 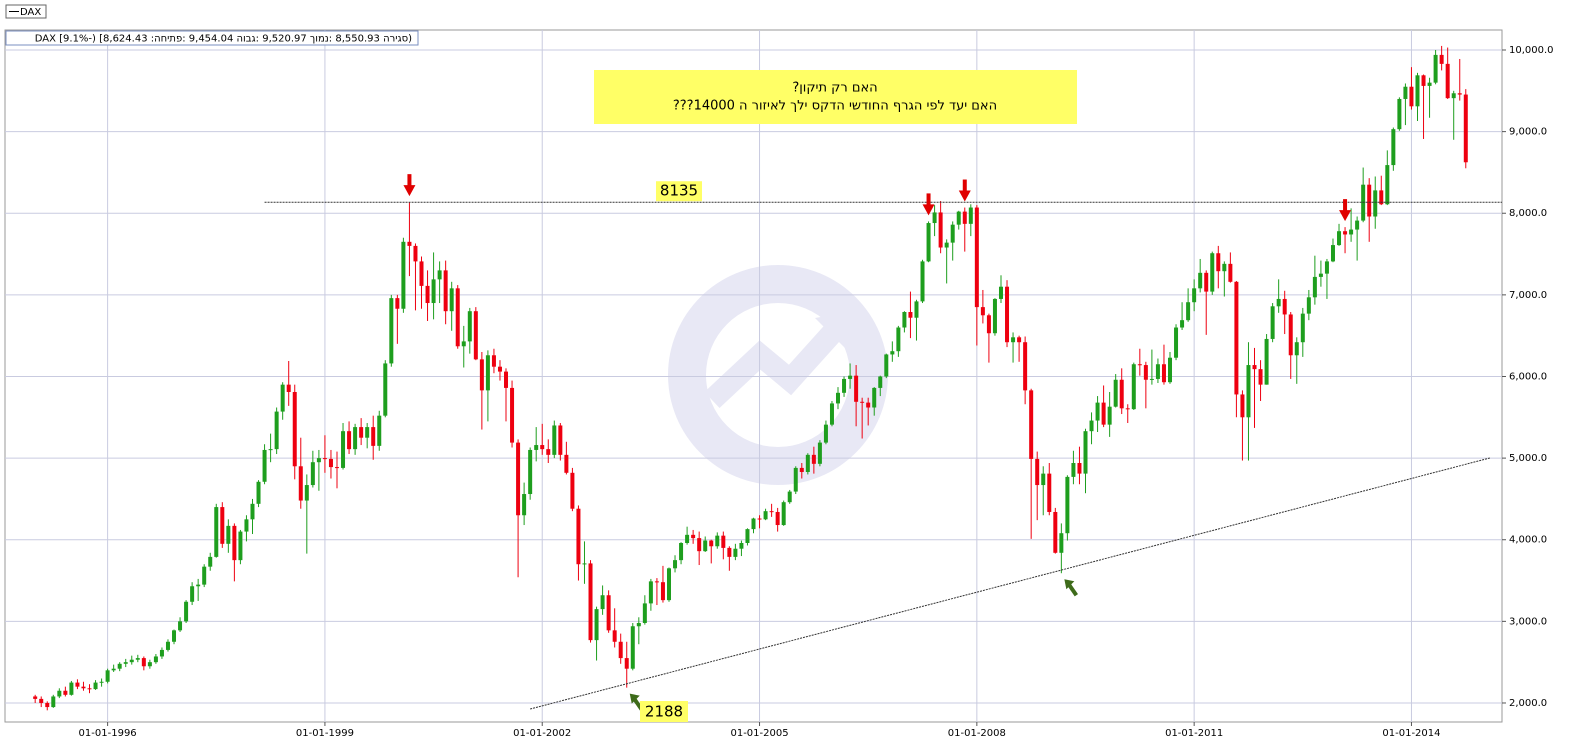 What do you see at coordinates (325, 733) in the screenshot?
I see `x-tick-label: 01-01-1999` at bounding box center [325, 733].